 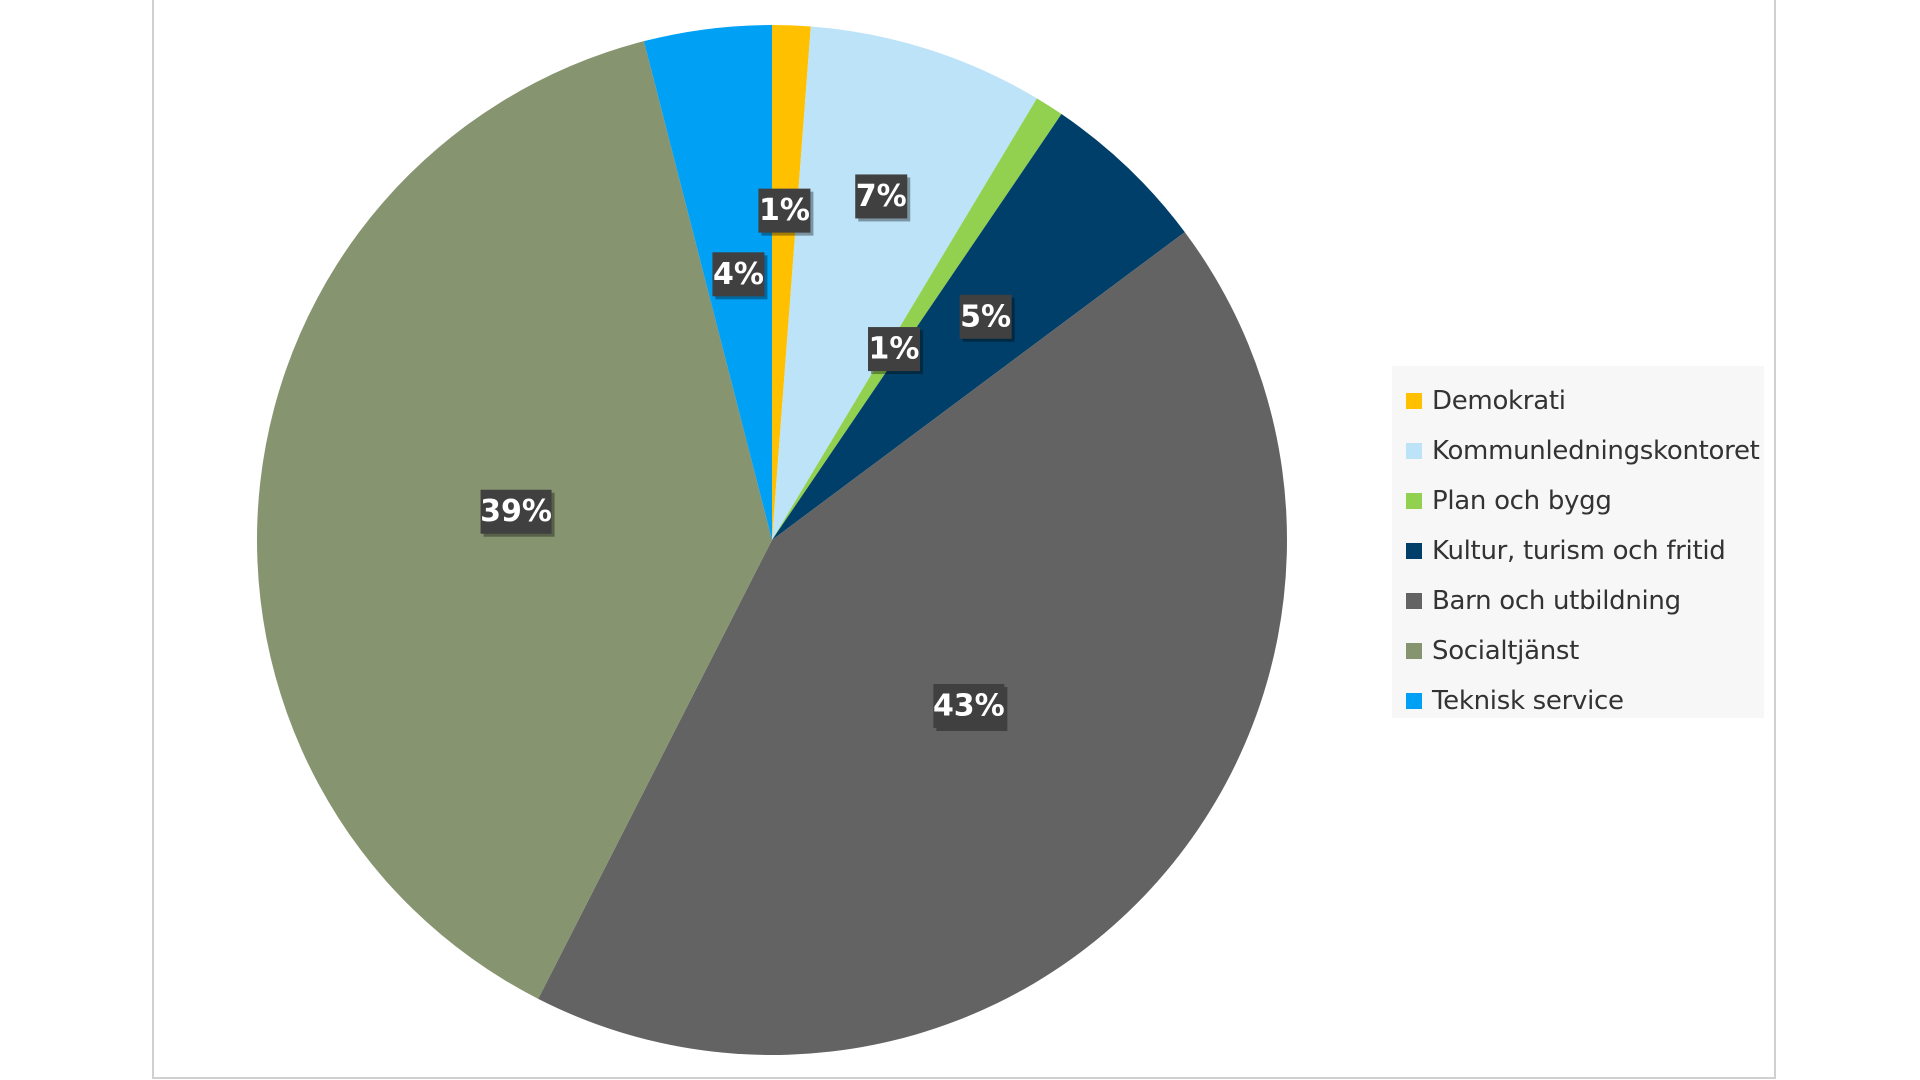 I want to click on legend-item: Kultur, turism och fritid, so click(x=1585, y=551).